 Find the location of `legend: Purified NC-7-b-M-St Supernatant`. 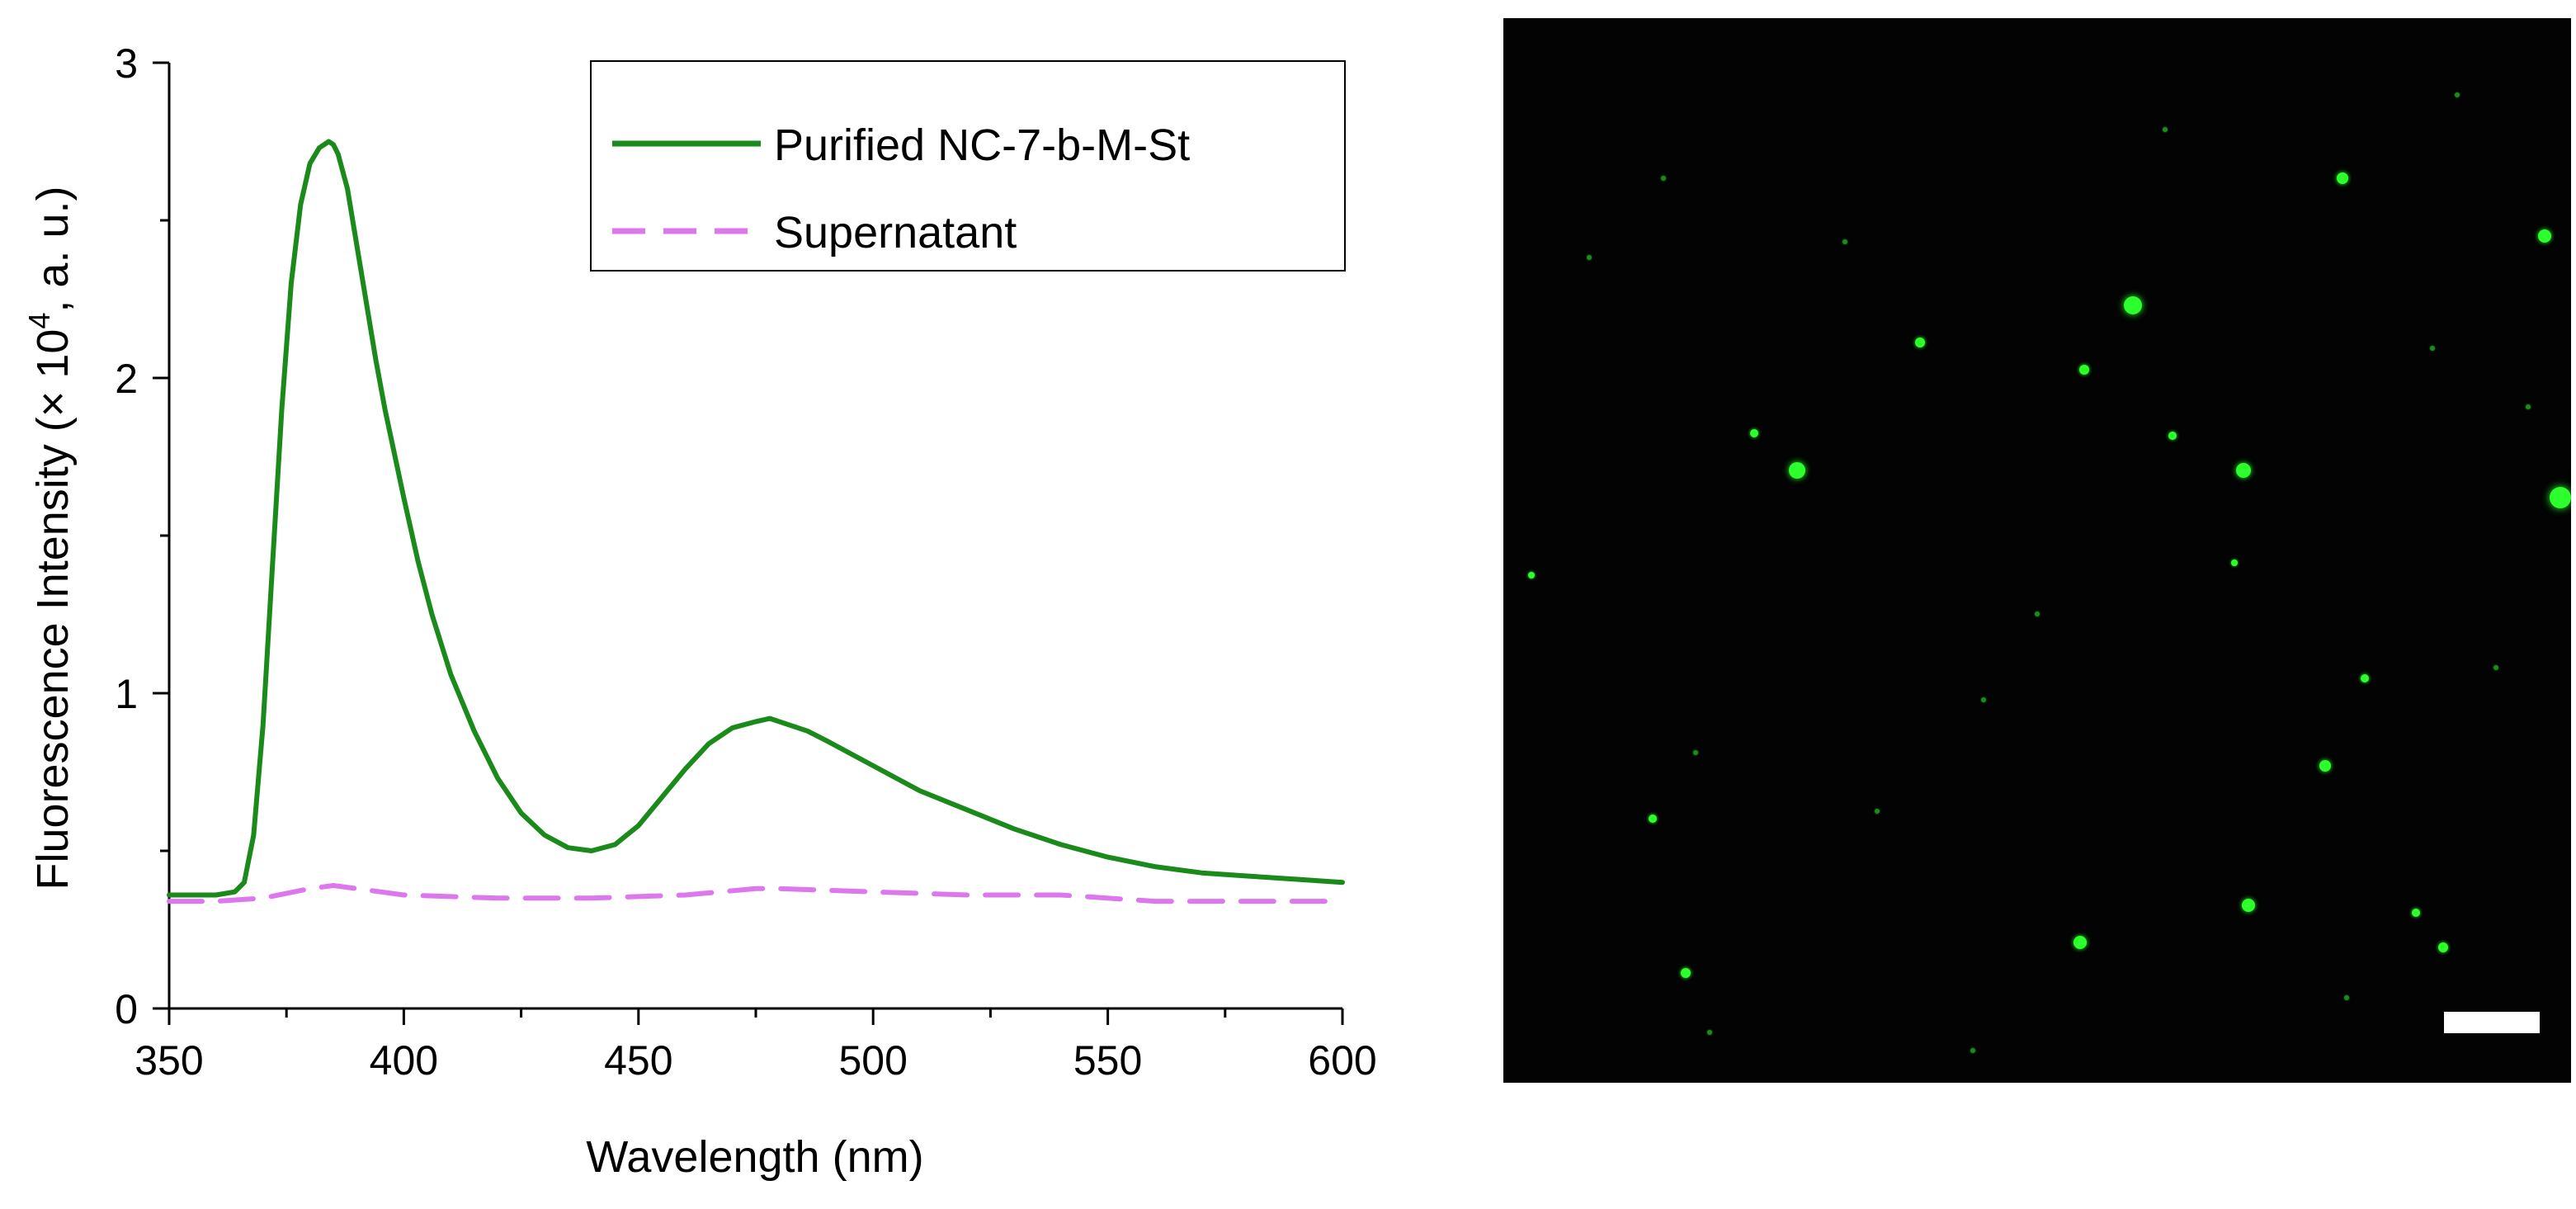

legend: Purified NC-7-b-M-St Supernatant is located at coordinates (968, 166).